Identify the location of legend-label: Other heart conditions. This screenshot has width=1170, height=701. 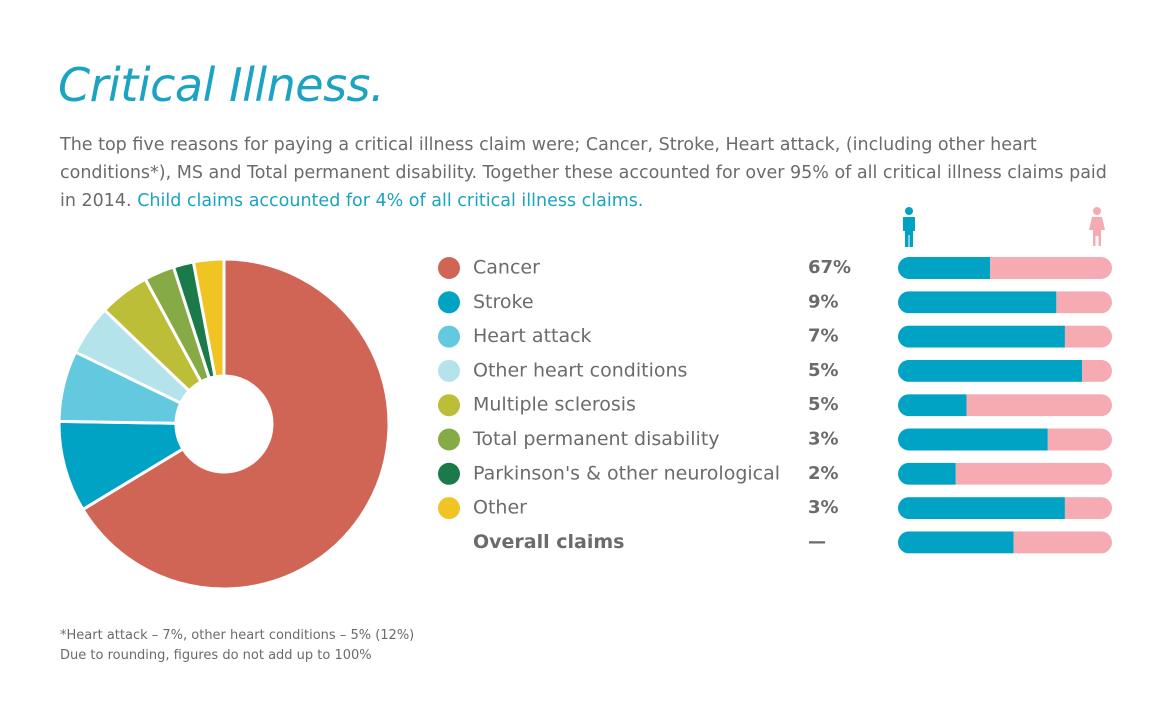
(580, 370).